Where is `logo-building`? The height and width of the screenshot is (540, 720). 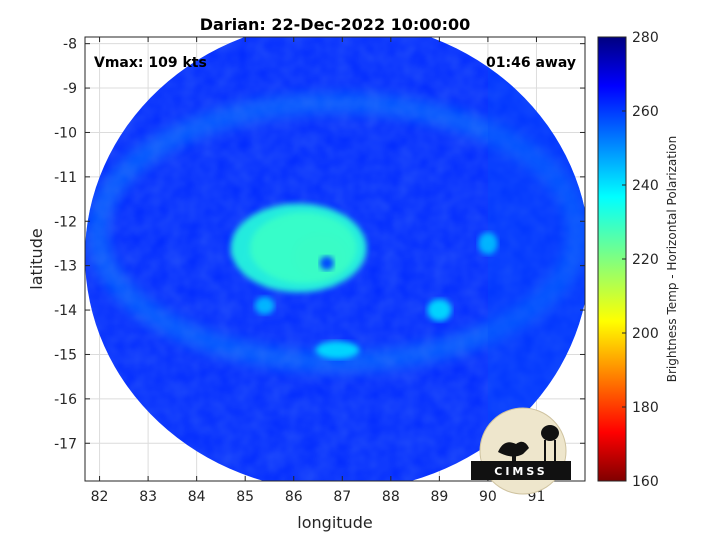
logo-building is located at coordinates (521, 470).